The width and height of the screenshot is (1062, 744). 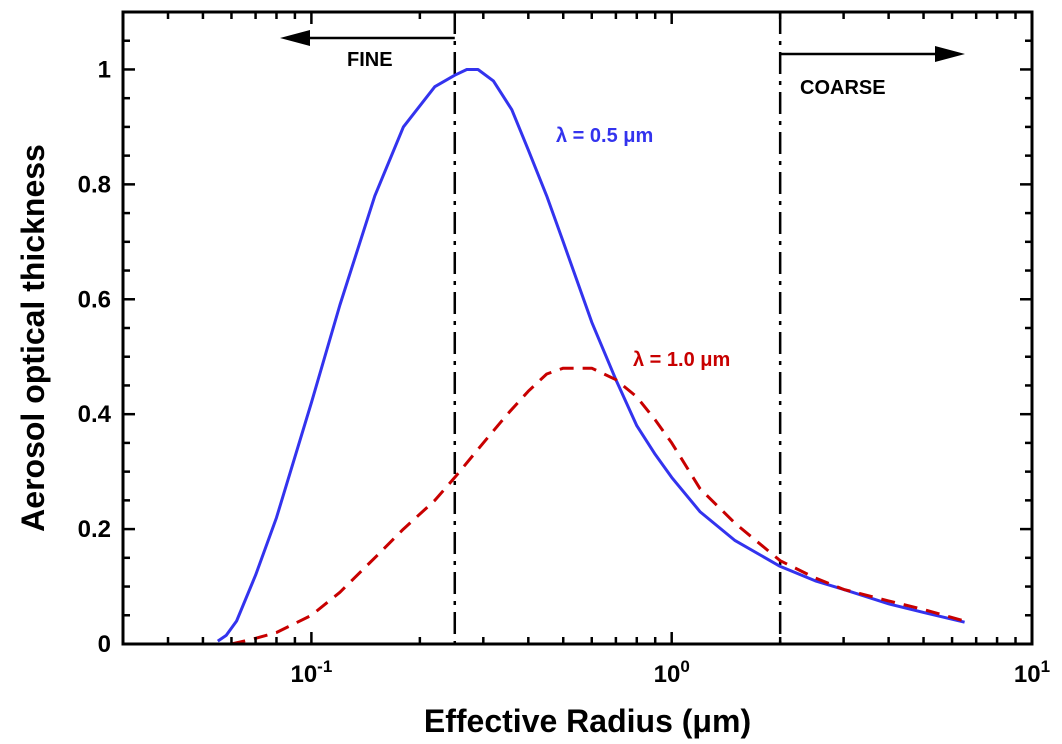 I want to click on y-tick-label: 0.8, so click(x=94, y=184).